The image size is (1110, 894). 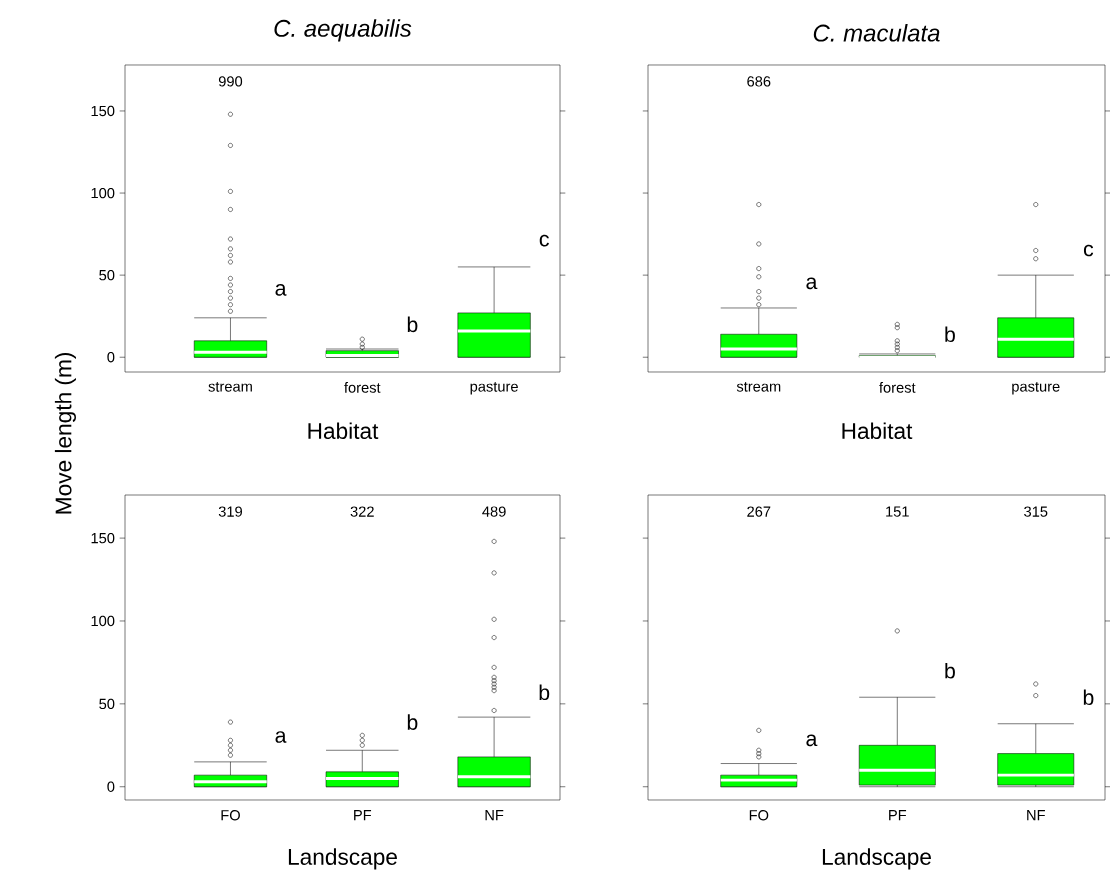 What do you see at coordinates (759, 511) in the screenshot?
I see `annotation: 267` at bounding box center [759, 511].